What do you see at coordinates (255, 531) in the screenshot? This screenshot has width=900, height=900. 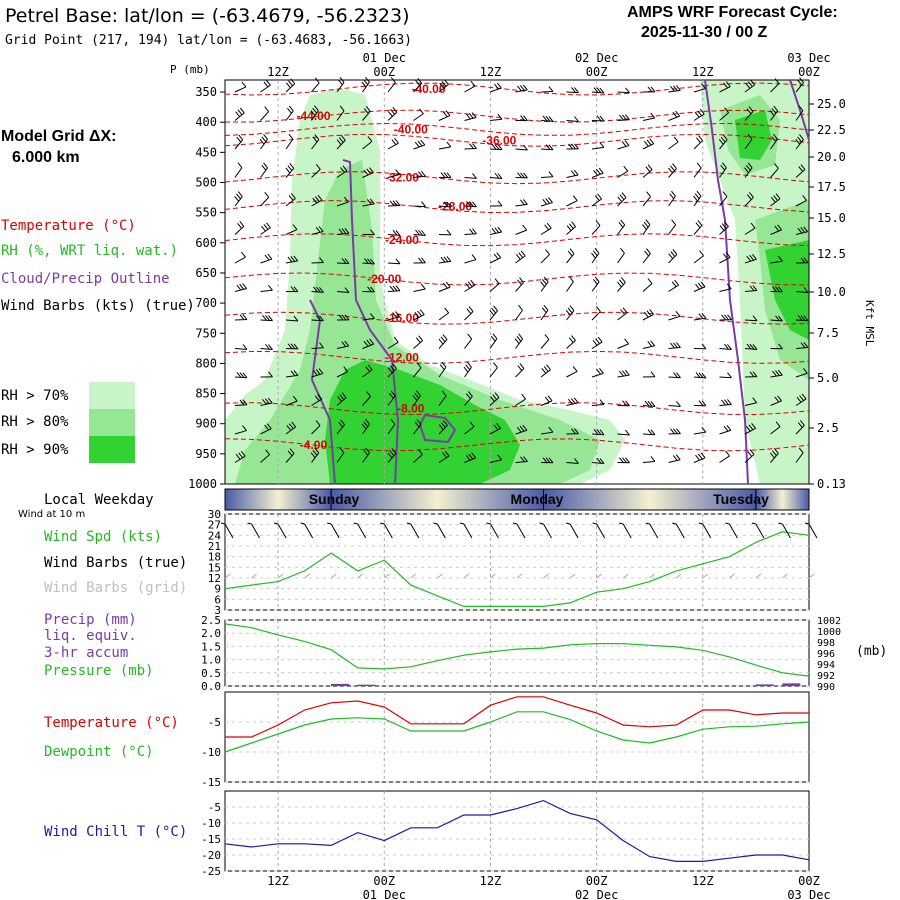 I see `surface-wind-barb-staff` at bounding box center [255, 531].